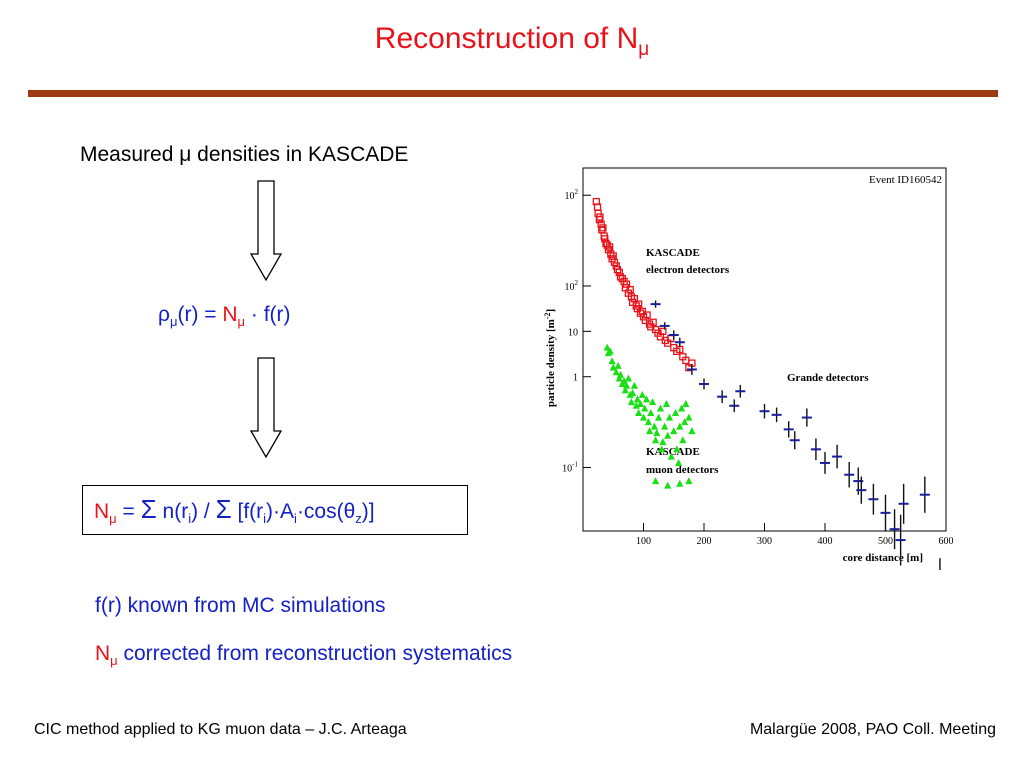 Image resolution: width=1024 pixels, height=768 pixels. What do you see at coordinates (200, 314) in the screenshot?
I see `formula1-mid: (r) =` at bounding box center [200, 314].